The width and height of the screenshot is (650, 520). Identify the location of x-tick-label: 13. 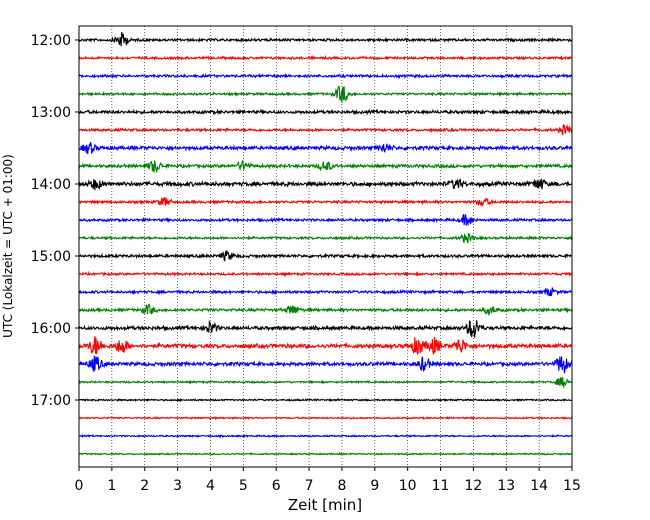
(506, 486).